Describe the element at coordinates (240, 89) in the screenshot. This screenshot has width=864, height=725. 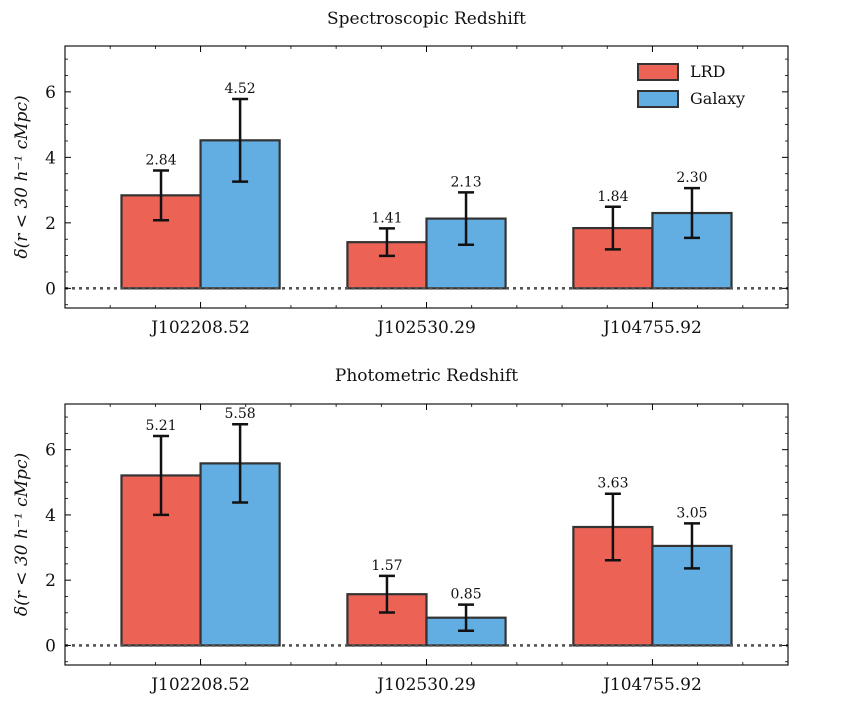
I see `data-label-galaxy-0: 4.52` at that location.